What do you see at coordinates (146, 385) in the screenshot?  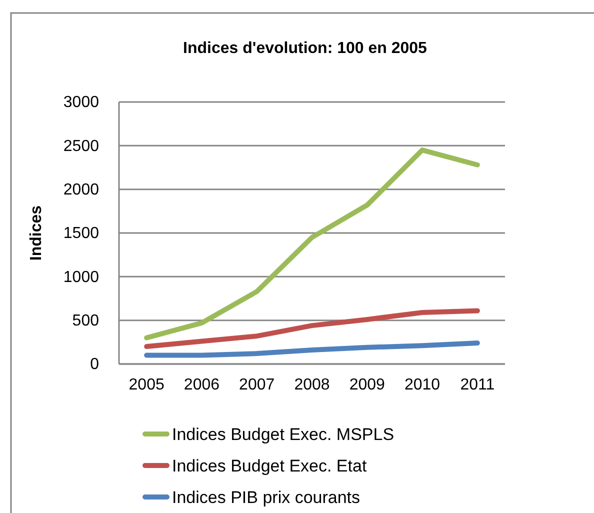 I see `x-tick-label: 2005` at bounding box center [146, 385].